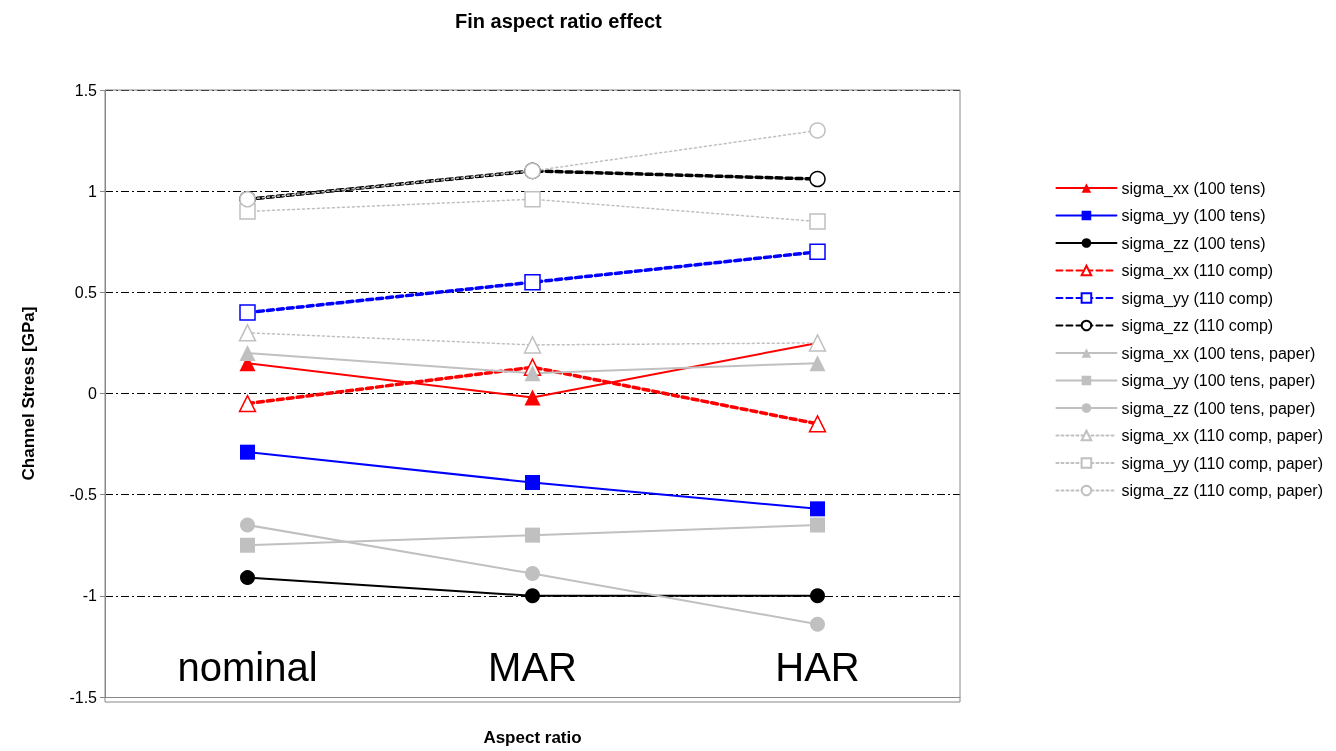  I want to click on legend-label: sigma_xx (100 tens, paper), so click(1218, 353).